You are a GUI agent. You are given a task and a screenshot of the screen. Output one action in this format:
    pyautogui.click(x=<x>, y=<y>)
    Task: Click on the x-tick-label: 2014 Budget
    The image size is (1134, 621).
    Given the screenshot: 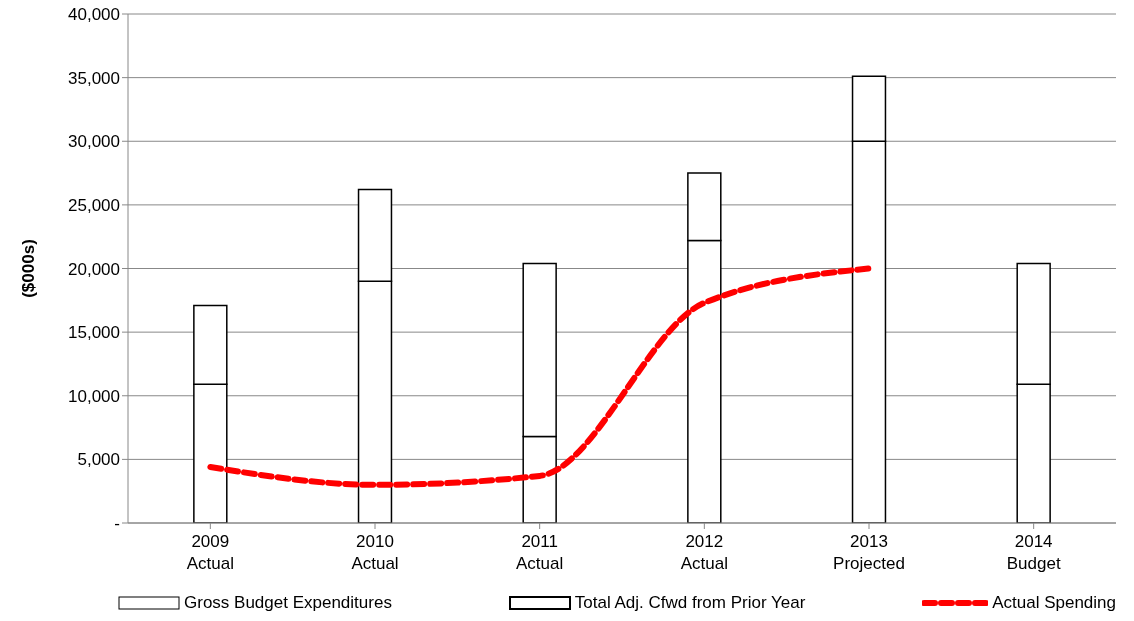 What is the action you would take?
    pyautogui.click(x=1033, y=552)
    